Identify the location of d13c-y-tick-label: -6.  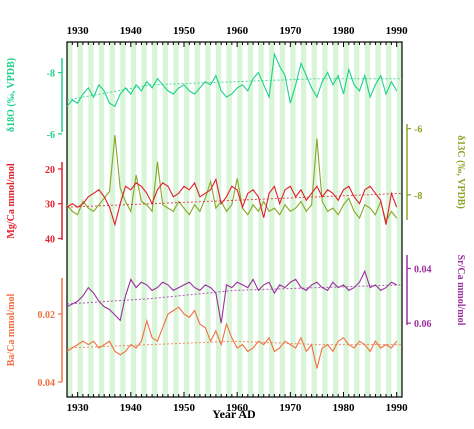
(418, 130).